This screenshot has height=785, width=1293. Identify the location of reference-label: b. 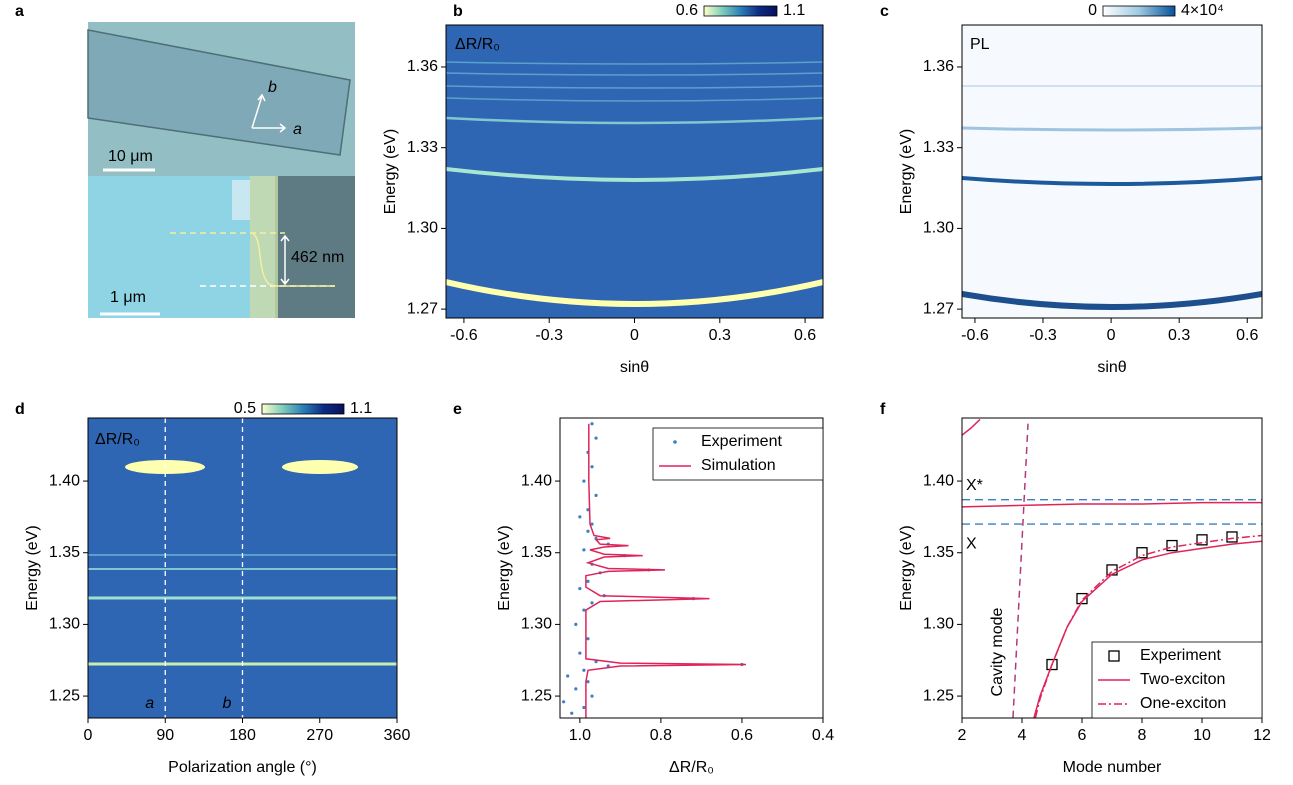
(227, 703).